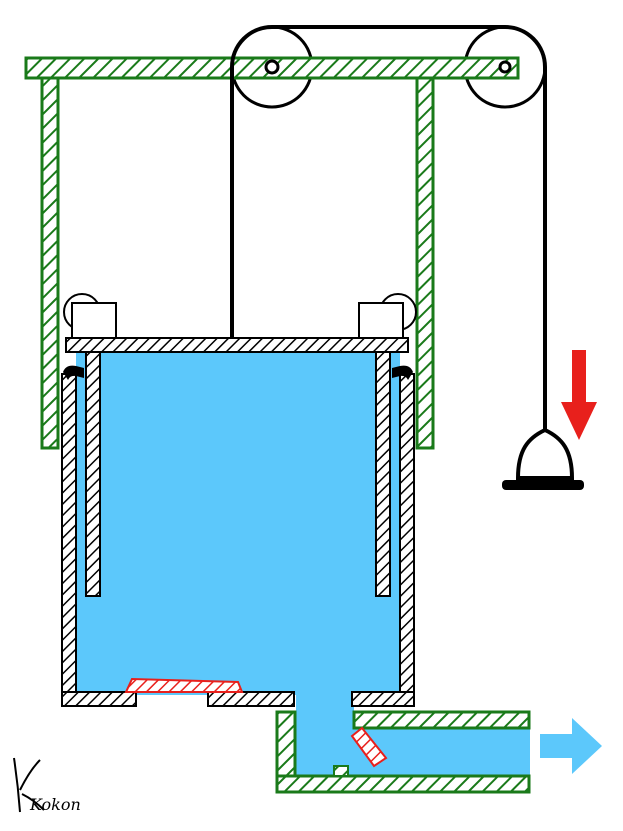  Describe the element at coordinates (383, 699) in the screenshot. I see `bottom-plate-right` at that location.